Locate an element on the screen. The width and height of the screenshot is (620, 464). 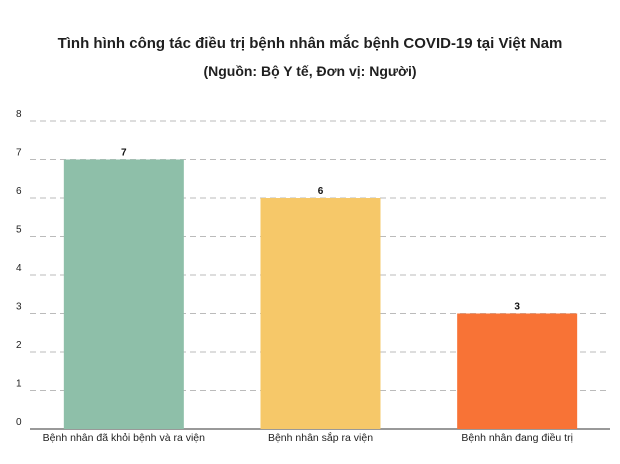
x-category-label: Bệnh nhân đang điều trị is located at coordinates (517, 438).